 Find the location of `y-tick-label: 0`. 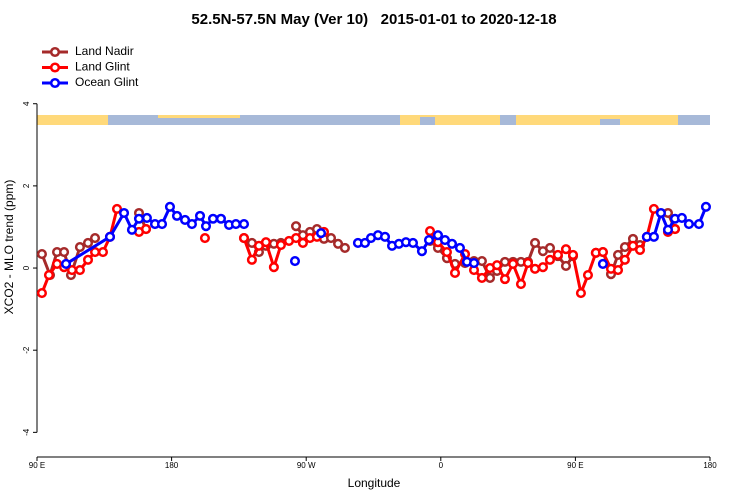

y-tick-label: 0 is located at coordinates (26, 267).